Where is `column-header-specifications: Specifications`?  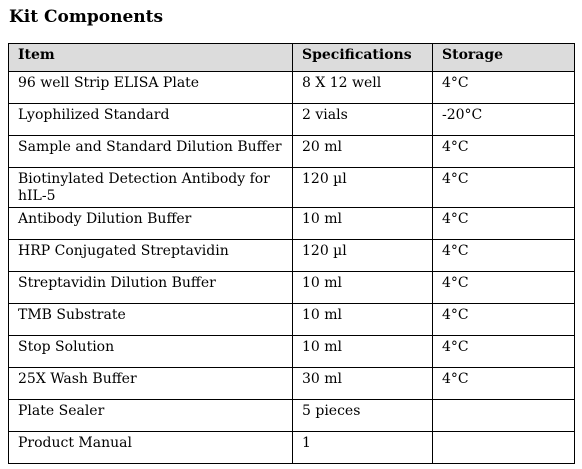 column-header-specifications: Specifications is located at coordinates (362, 57).